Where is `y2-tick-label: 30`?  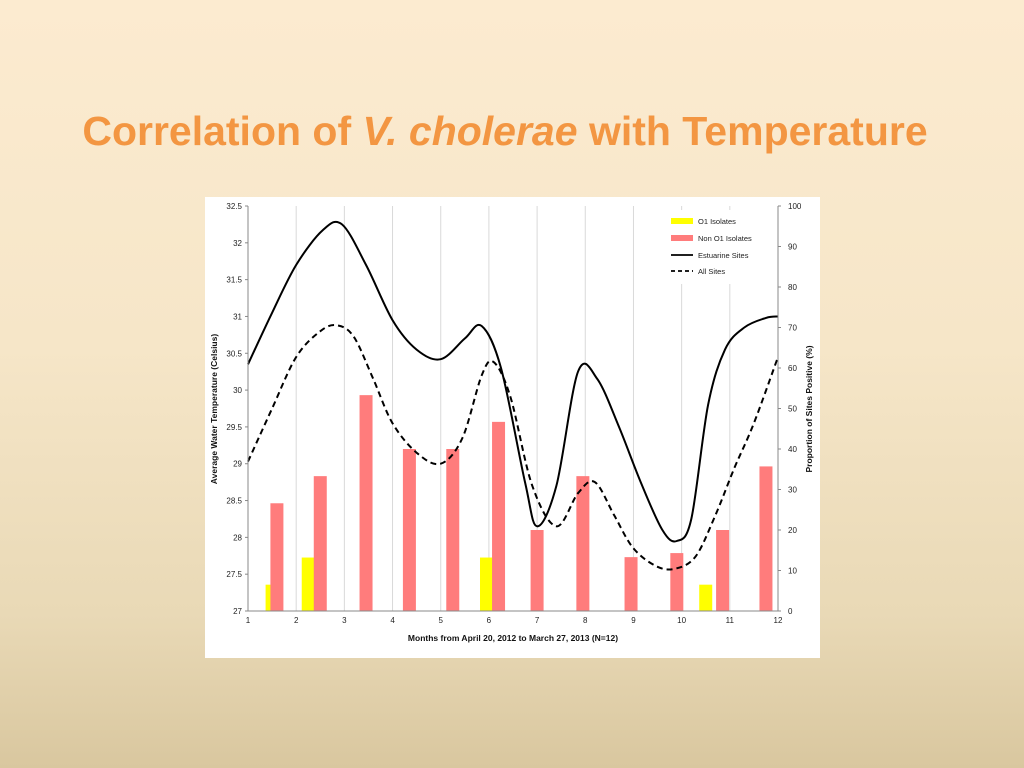 y2-tick-label: 30 is located at coordinates (792, 490).